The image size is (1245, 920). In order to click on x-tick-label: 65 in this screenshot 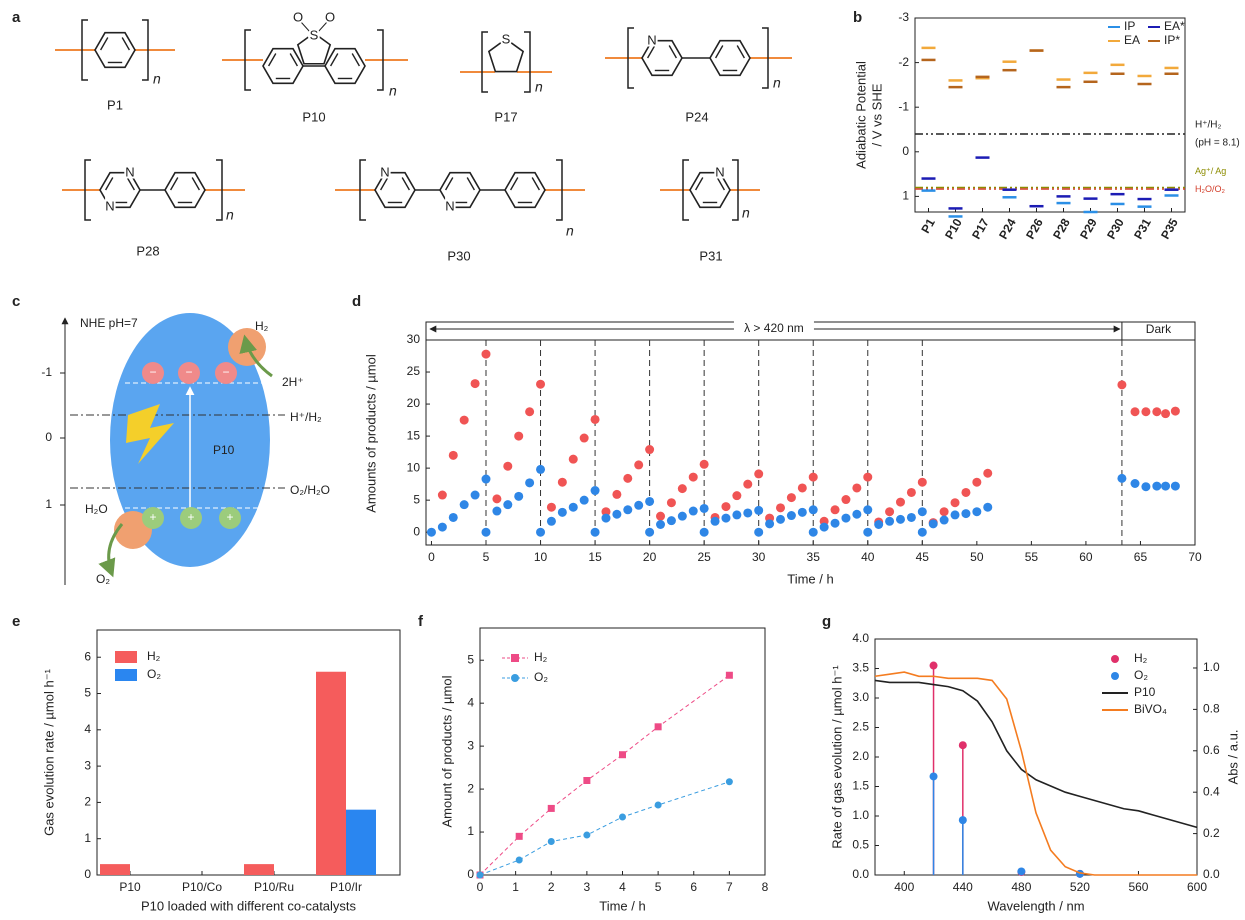, I will do `click(1141, 557)`.